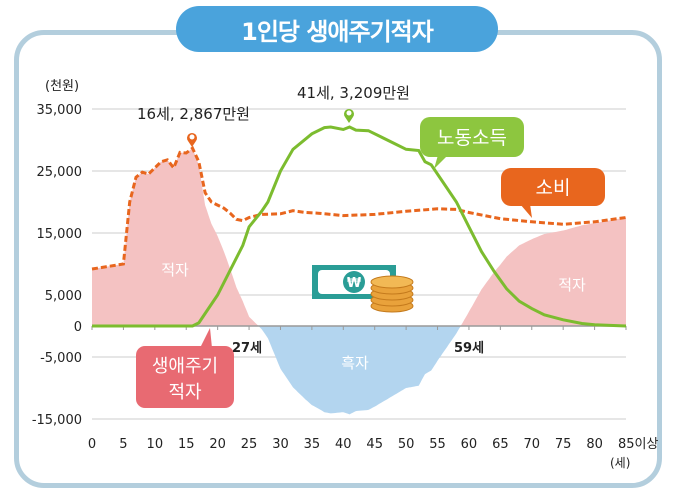 The image size is (680, 500). Describe the element at coordinates (353, 93) in the screenshot. I see `peak-income-label: 41세, 3,209만원` at that location.